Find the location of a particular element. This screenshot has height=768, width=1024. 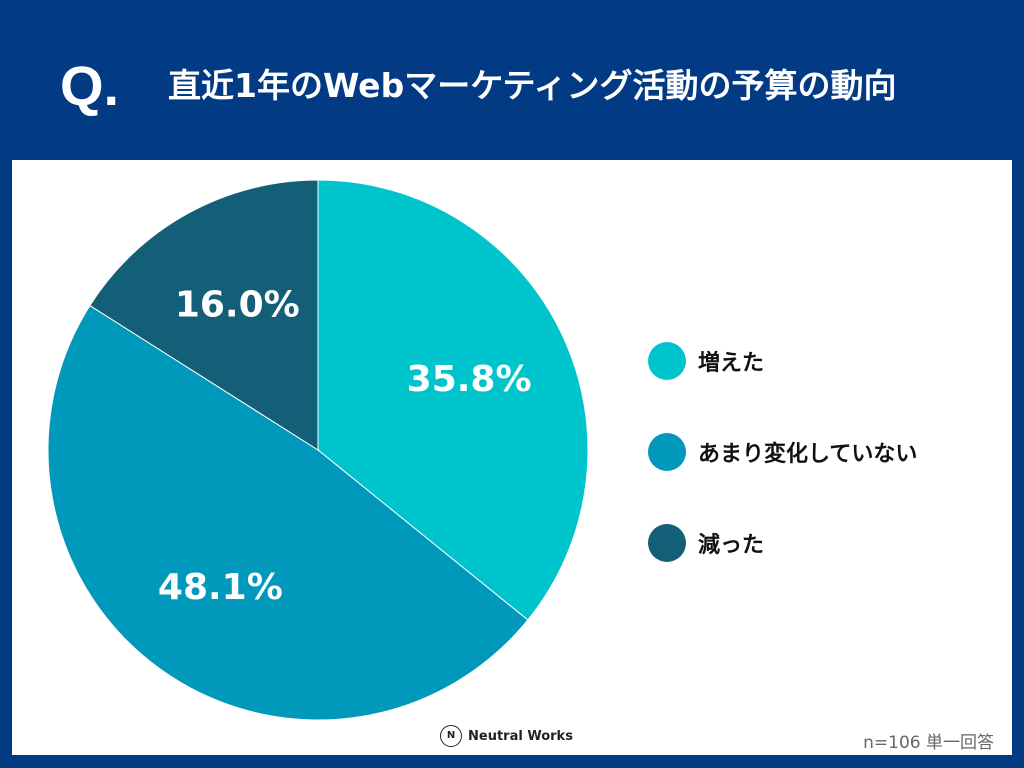

legend-item: 減った is located at coordinates (706, 543).